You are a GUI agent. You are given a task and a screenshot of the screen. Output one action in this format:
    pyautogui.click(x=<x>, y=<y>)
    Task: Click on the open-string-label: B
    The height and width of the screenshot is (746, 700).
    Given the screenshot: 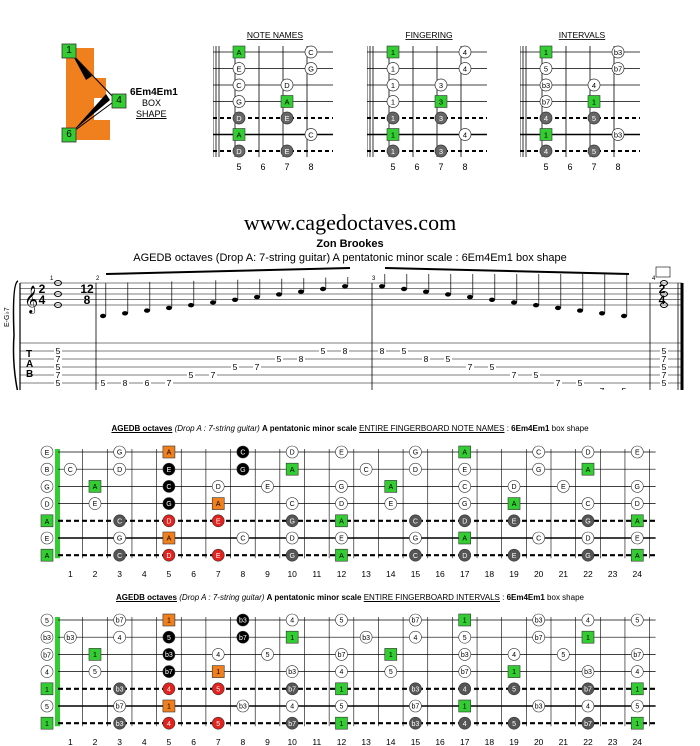 What is the action you would take?
    pyautogui.click(x=47, y=470)
    